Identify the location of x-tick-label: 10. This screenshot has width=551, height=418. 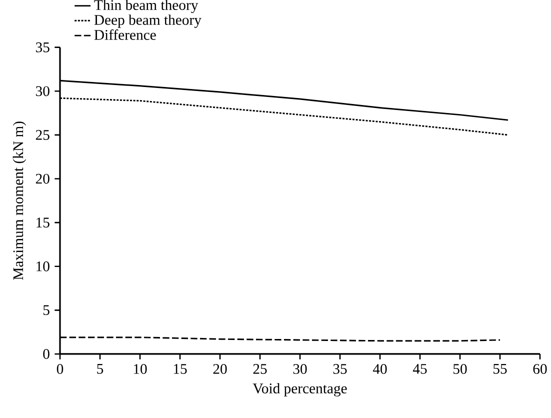
(140, 369).